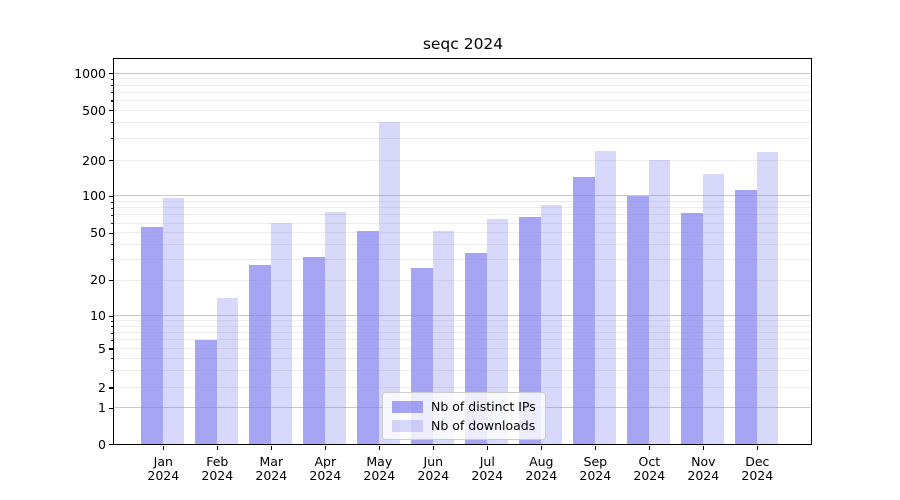 This screenshot has width=900, height=500. Describe the element at coordinates (94, 160) in the screenshot. I see `y-tick-label: 200` at that location.